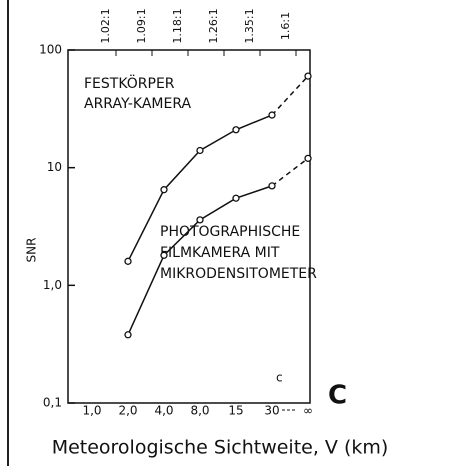 This screenshot has width=457, height=466. Describe the element at coordinates (271, 411) in the screenshot. I see `x-tick-label: 30` at that location.